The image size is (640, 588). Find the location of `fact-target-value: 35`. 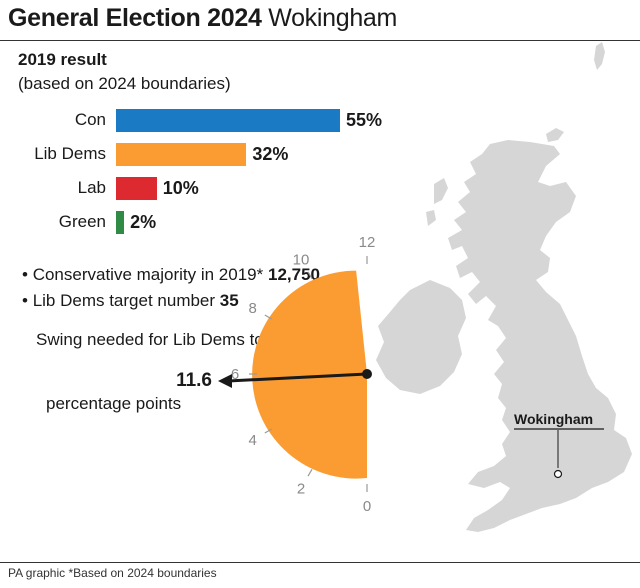

fact-target-value: 35 is located at coordinates (229, 300).